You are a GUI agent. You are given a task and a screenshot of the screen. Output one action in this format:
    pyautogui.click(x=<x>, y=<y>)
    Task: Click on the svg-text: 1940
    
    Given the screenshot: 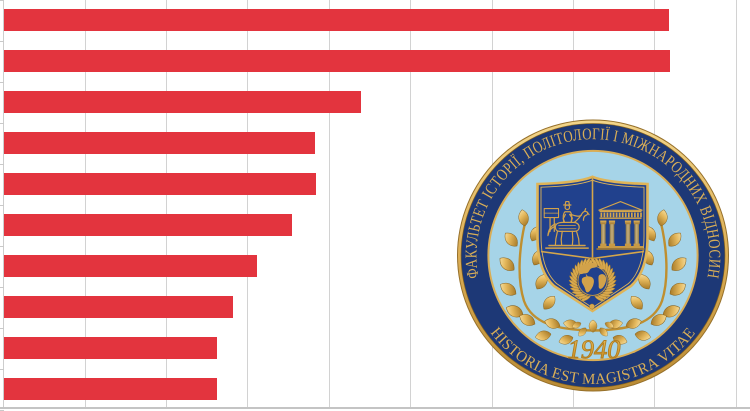 What is the action you would take?
    pyautogui.click(x=594, y=349)
    